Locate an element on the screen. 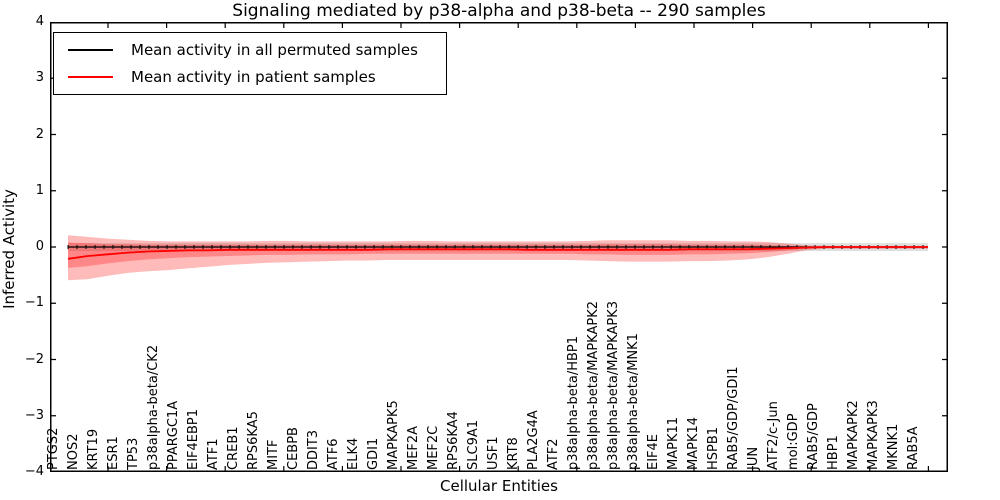  legend-item-permuted: Mean activity in all permuted samples is located at coordinates (250, 50).